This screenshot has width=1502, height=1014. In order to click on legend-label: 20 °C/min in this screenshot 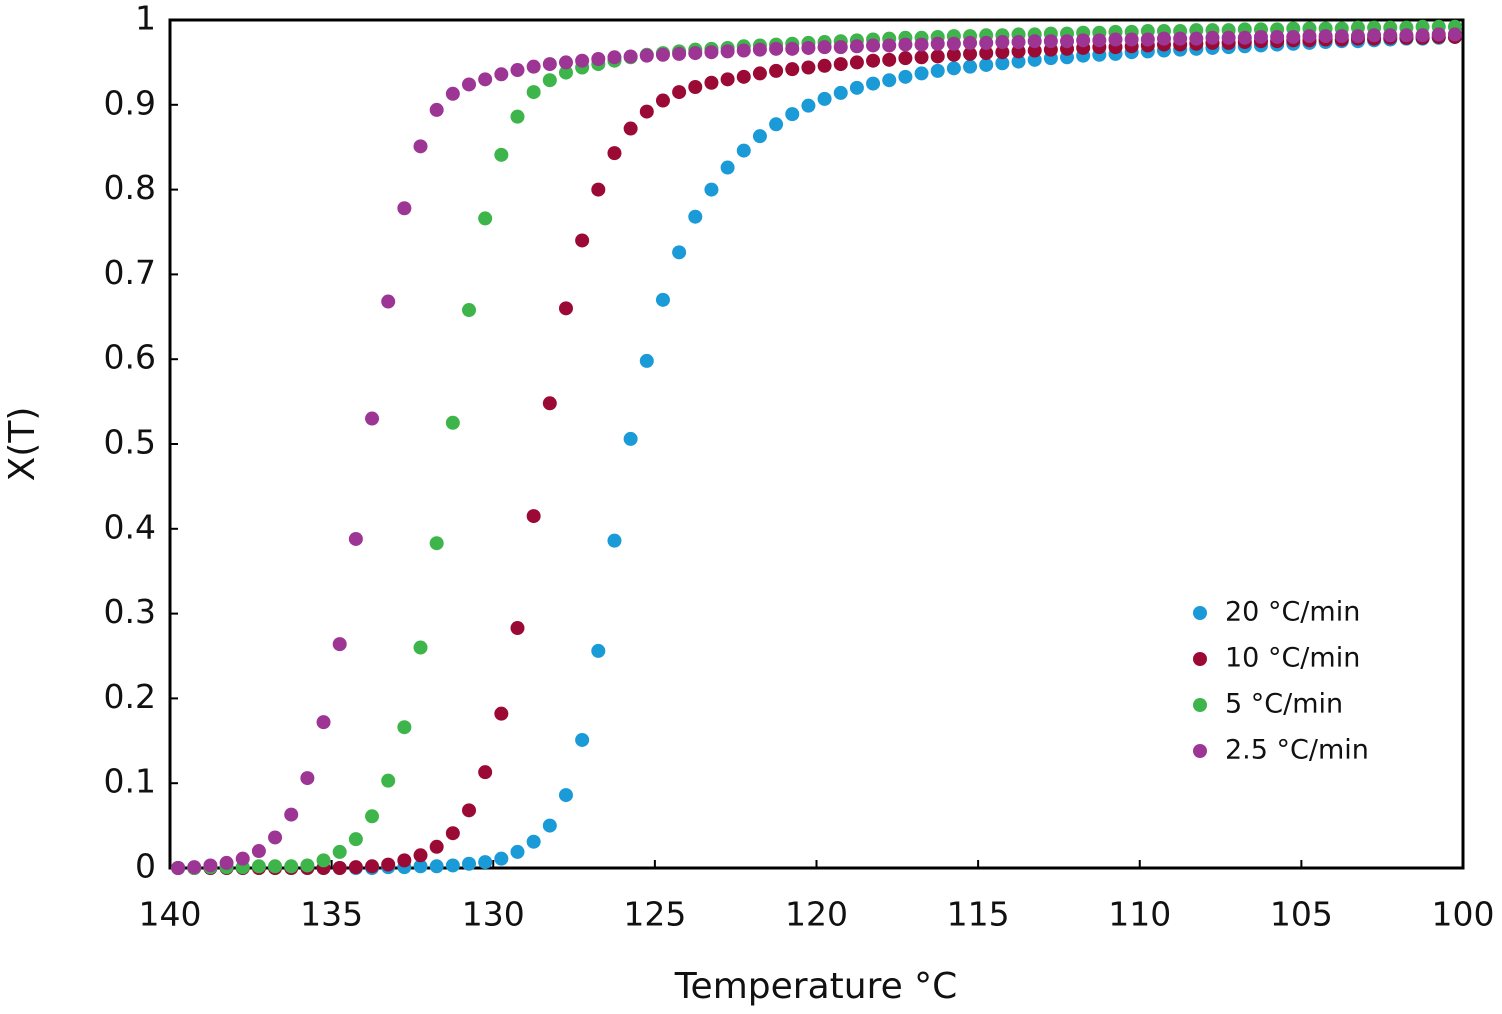, I will do `click(1292, 612)`.